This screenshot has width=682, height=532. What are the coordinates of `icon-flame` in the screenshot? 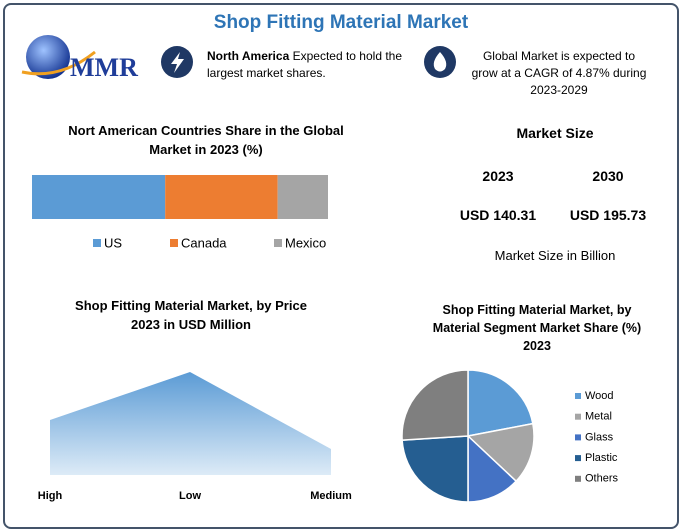 It's located at (440, 62).